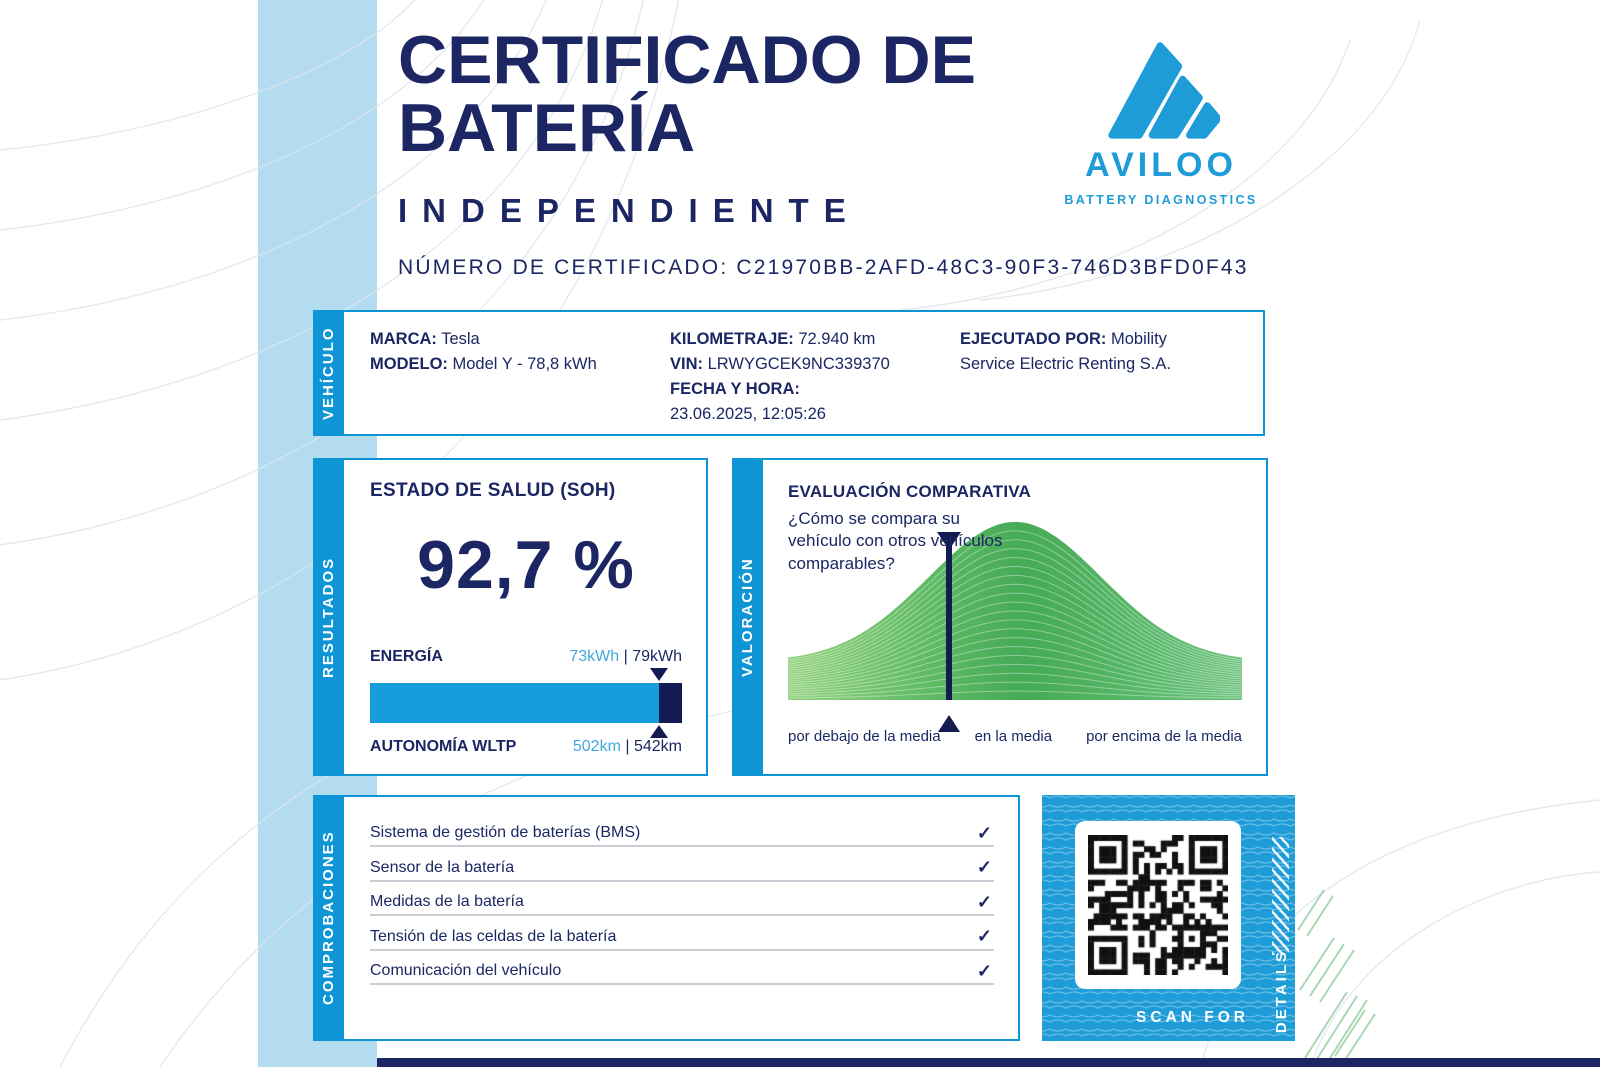  I want to click on qr-code-frame, so click(1158, 905).